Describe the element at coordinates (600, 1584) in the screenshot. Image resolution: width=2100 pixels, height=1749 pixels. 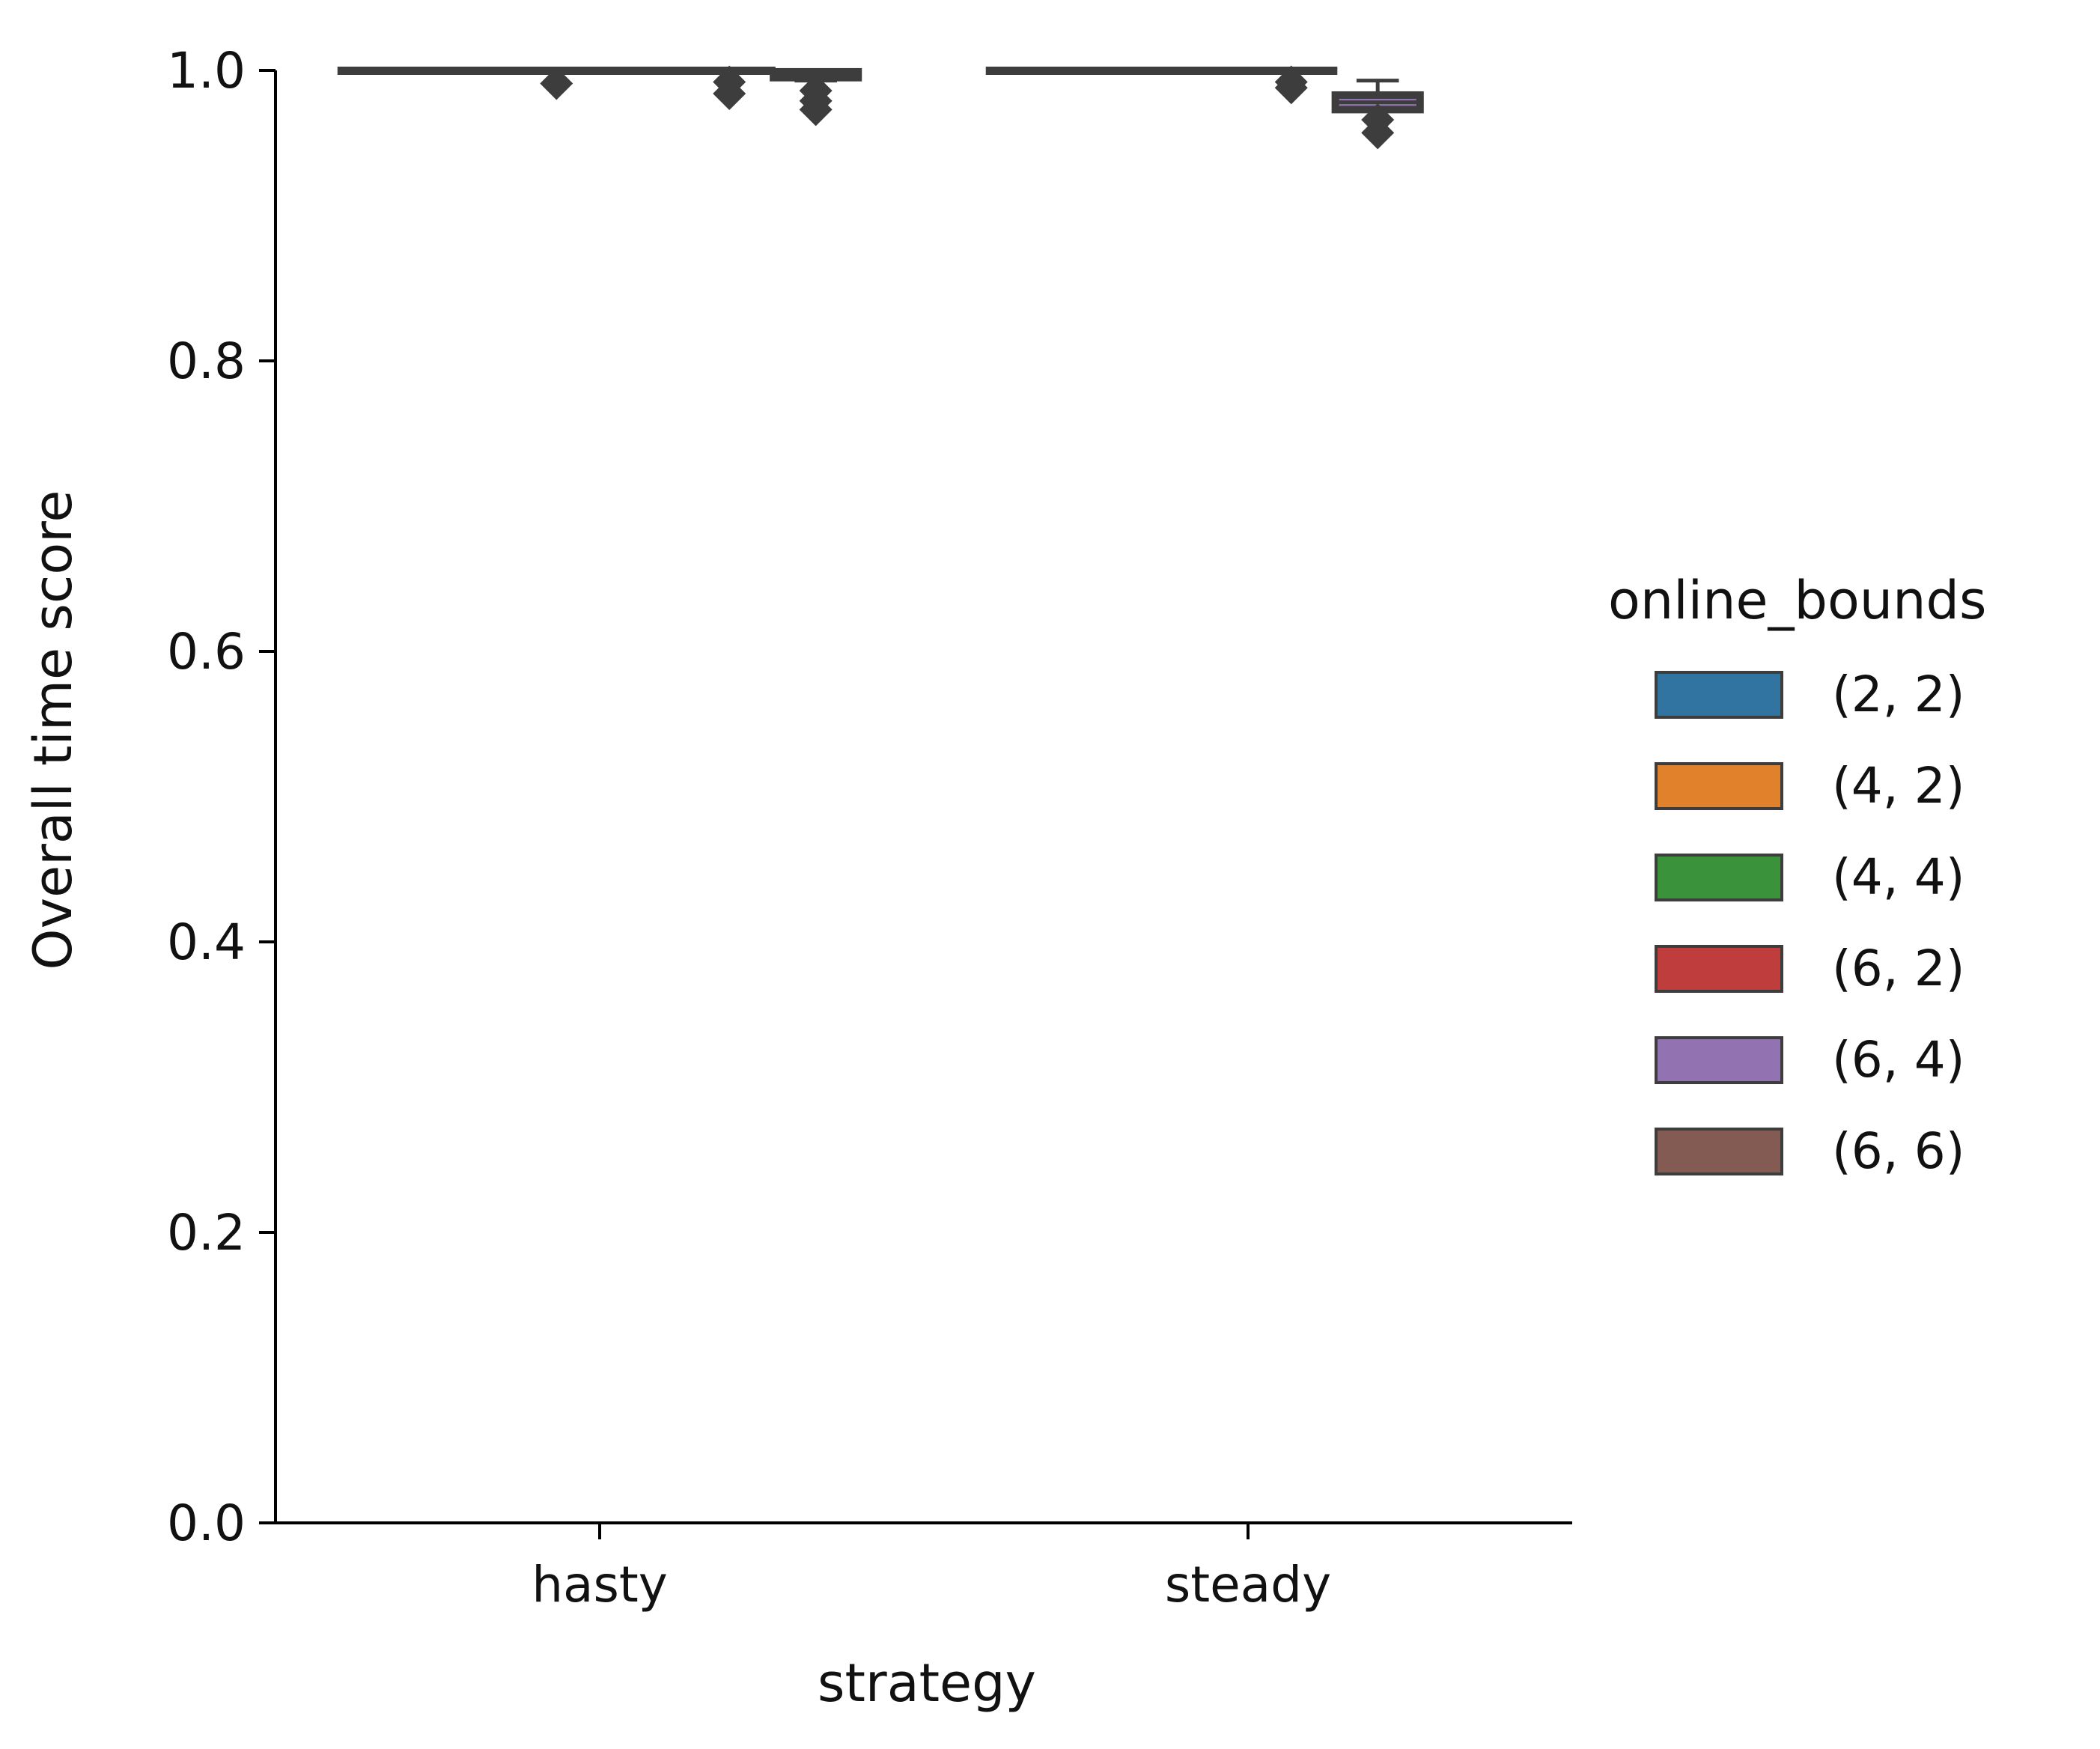
I see `x-tick-label: hasty` at that location.